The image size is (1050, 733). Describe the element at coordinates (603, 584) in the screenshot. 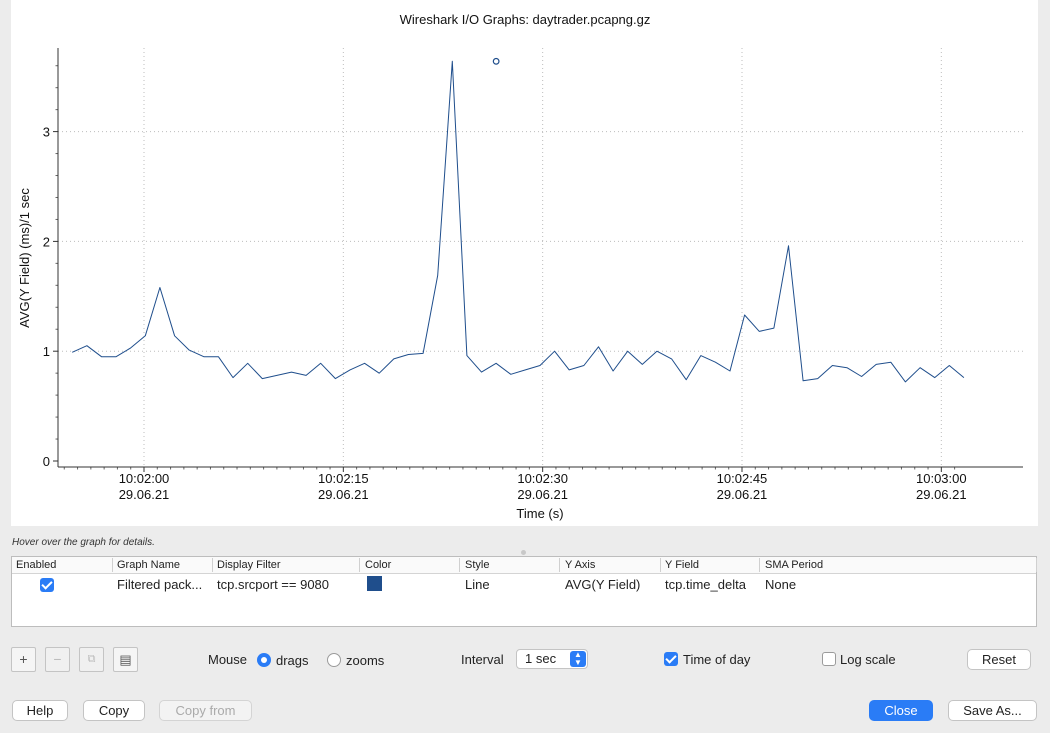

I see `y-axis-cell: AVG(Y Field)` at that location.